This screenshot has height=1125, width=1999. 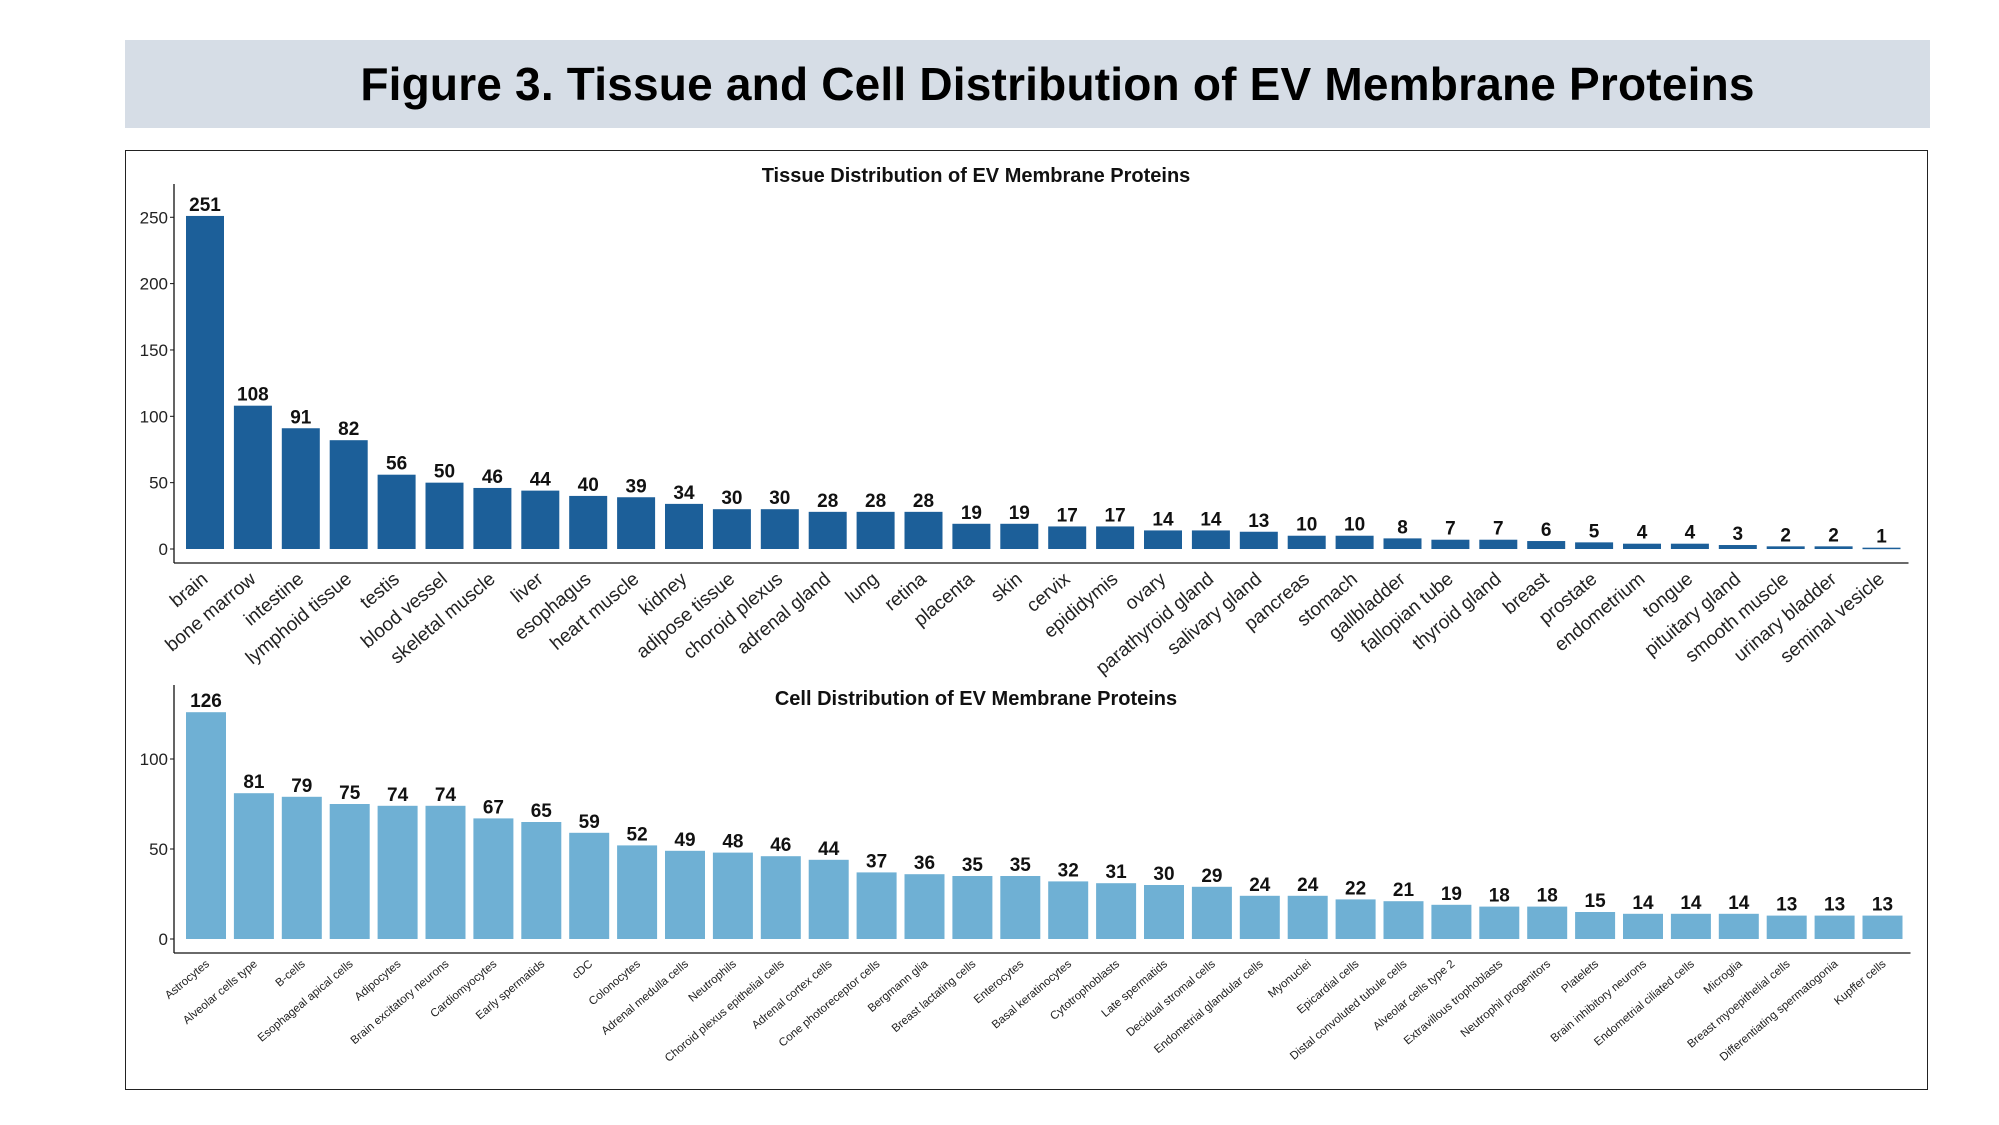 What do you see at coordinates (206, 701) in the screenshot?
I see `cell-value-label: 126` at bounding box center [206, 701].